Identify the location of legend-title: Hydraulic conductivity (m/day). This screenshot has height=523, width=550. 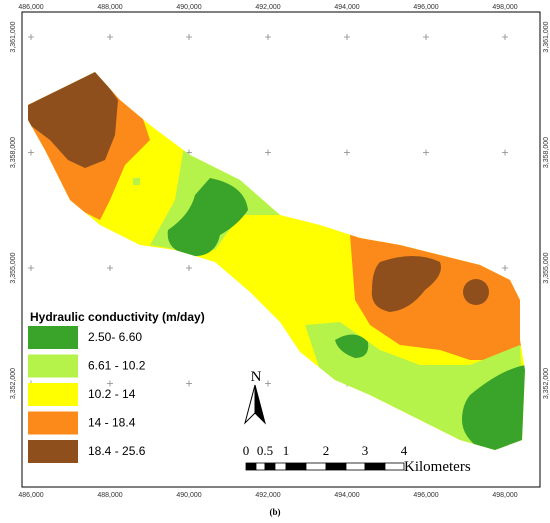
(117, 317).